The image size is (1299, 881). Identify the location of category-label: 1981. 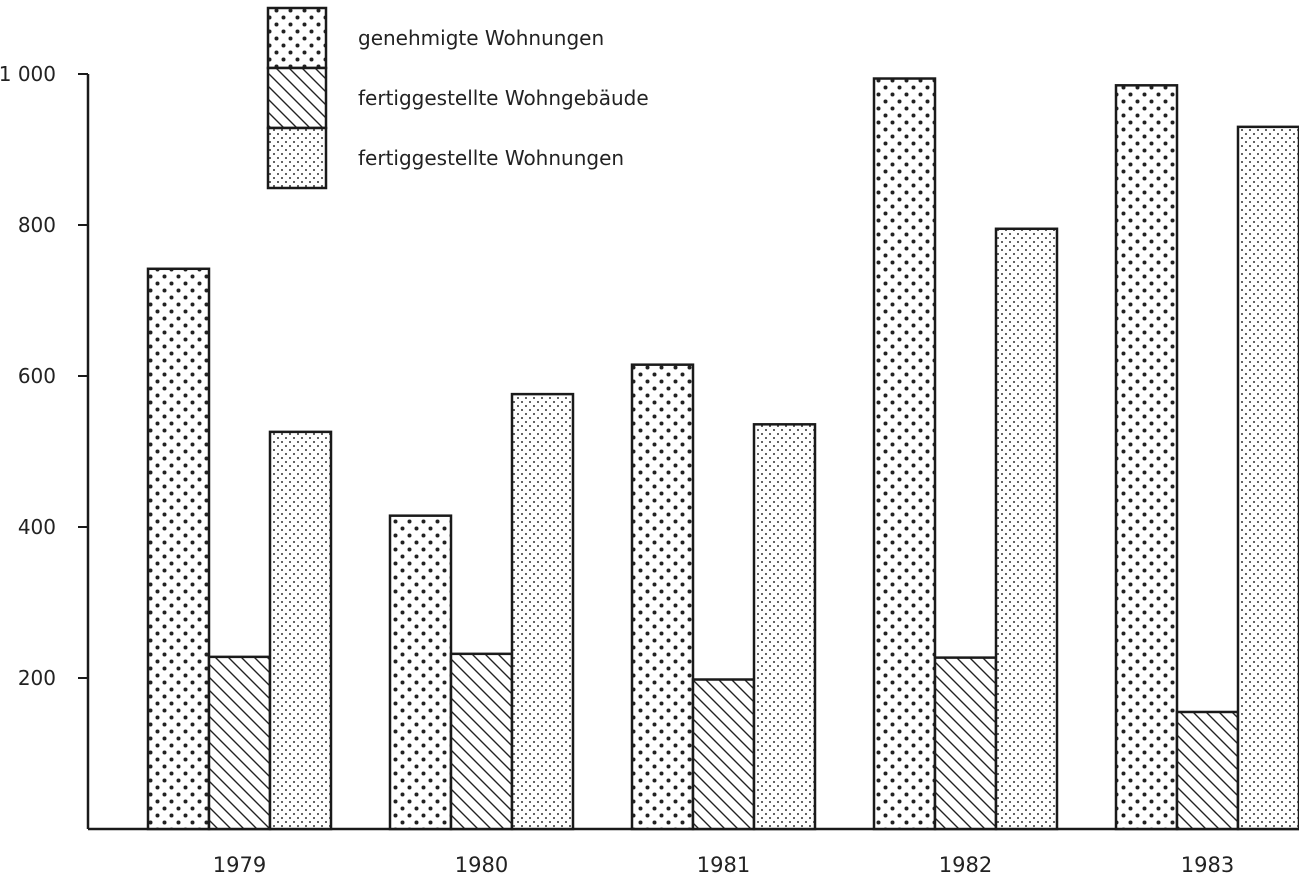
(723, 865).